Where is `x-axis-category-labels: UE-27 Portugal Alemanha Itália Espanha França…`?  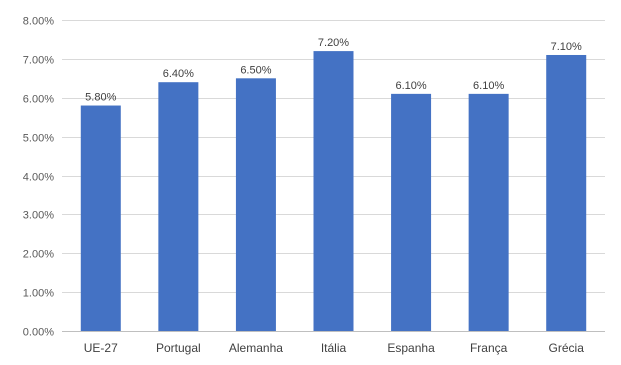
x-axis-category-labels: UE-27 Portugal Alemanha Itália Espanha França… is located at coordinates (334, 348).